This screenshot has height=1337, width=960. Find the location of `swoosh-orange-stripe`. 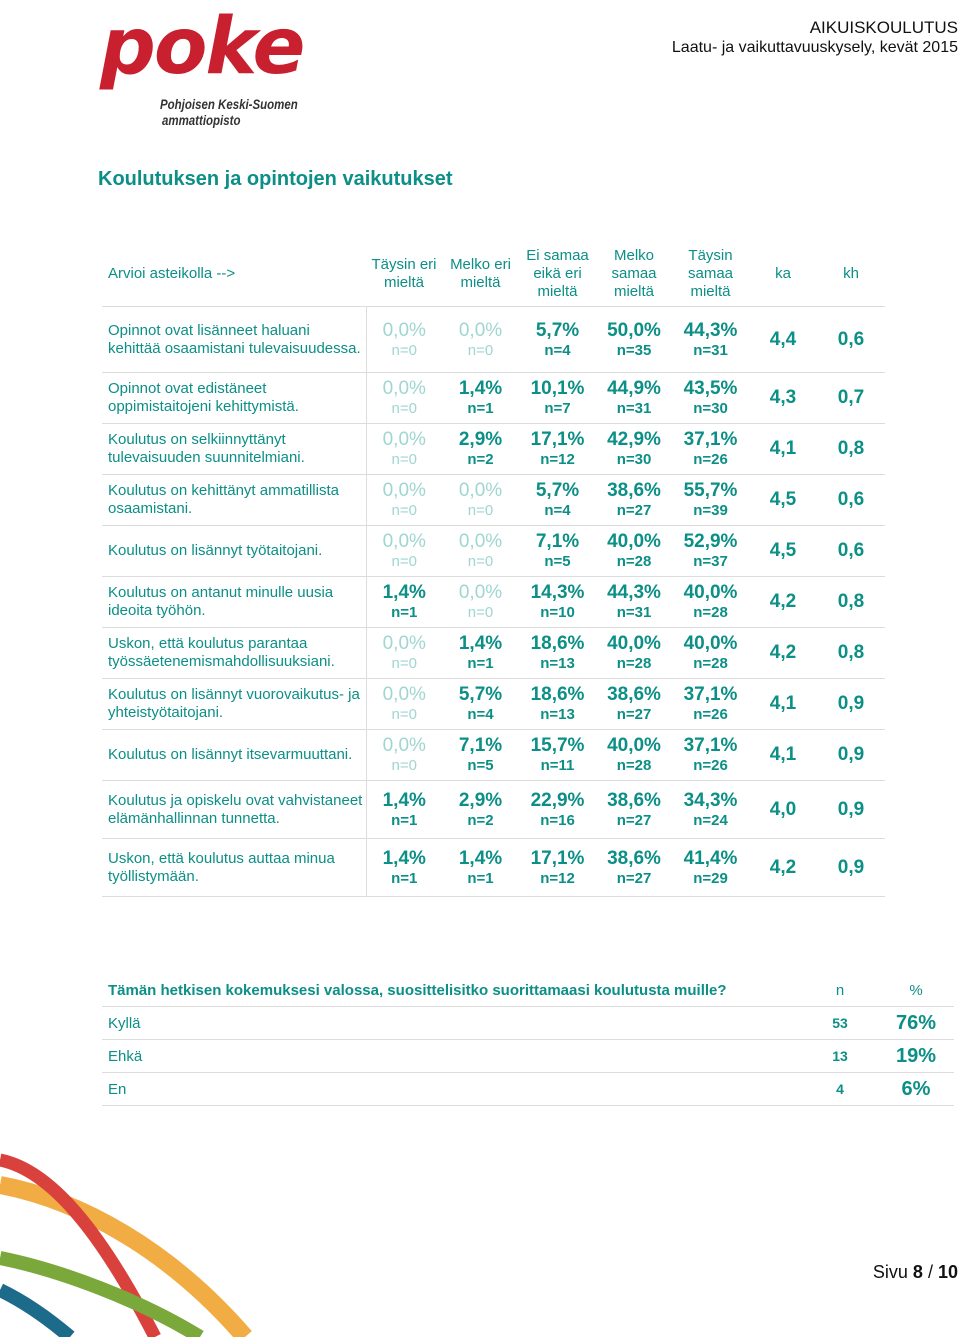

swoosh-orange-stripe is located at coordinates (126, 1256).